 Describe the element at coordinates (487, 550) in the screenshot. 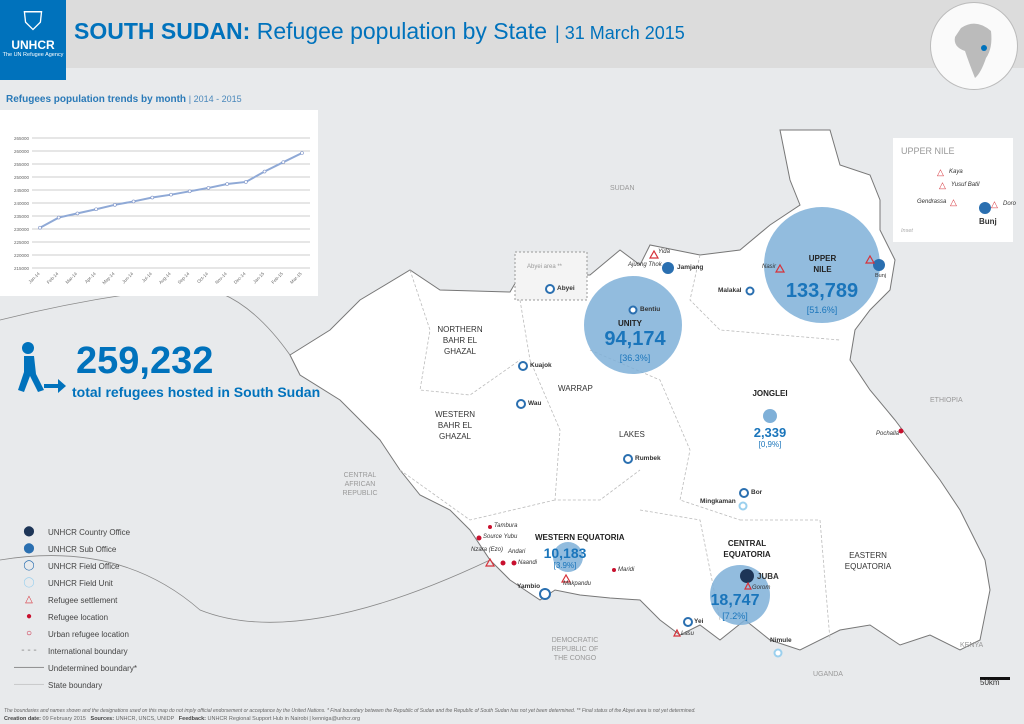

I see `site-nzara: Nzara (Ezo)` at that location.